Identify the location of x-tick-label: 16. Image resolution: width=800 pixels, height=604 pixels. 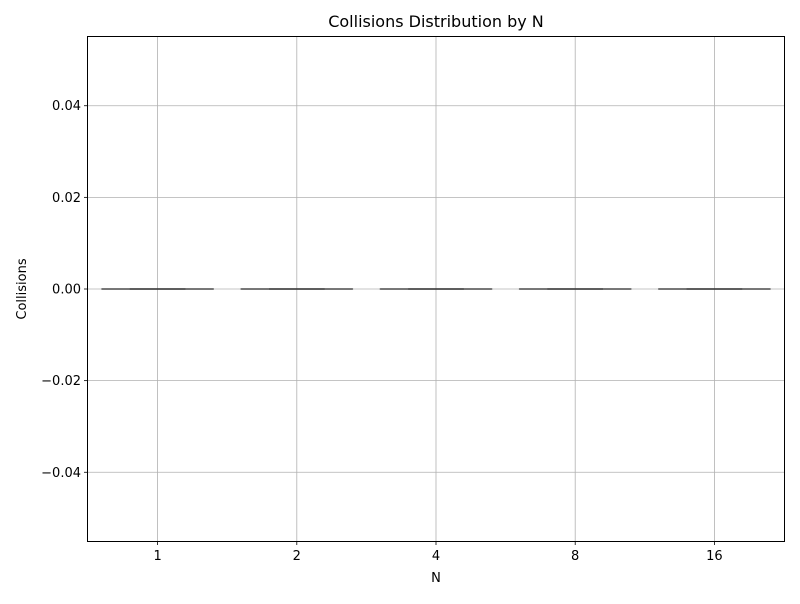
(714, 556).